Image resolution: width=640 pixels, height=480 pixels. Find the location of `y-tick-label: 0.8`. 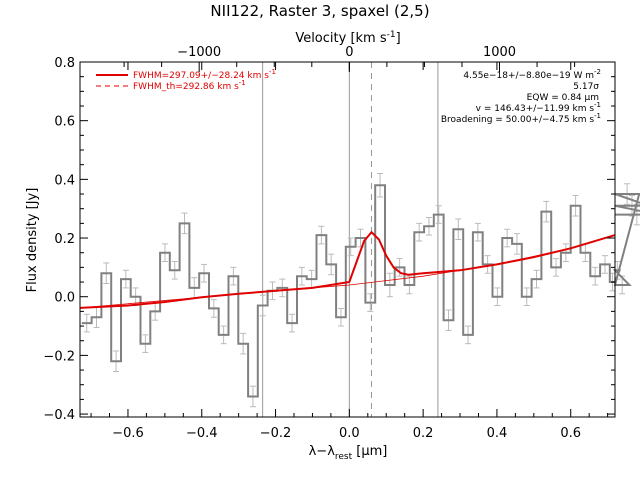

y-tick-label: 0.8 is located at coordinates (64, 63).